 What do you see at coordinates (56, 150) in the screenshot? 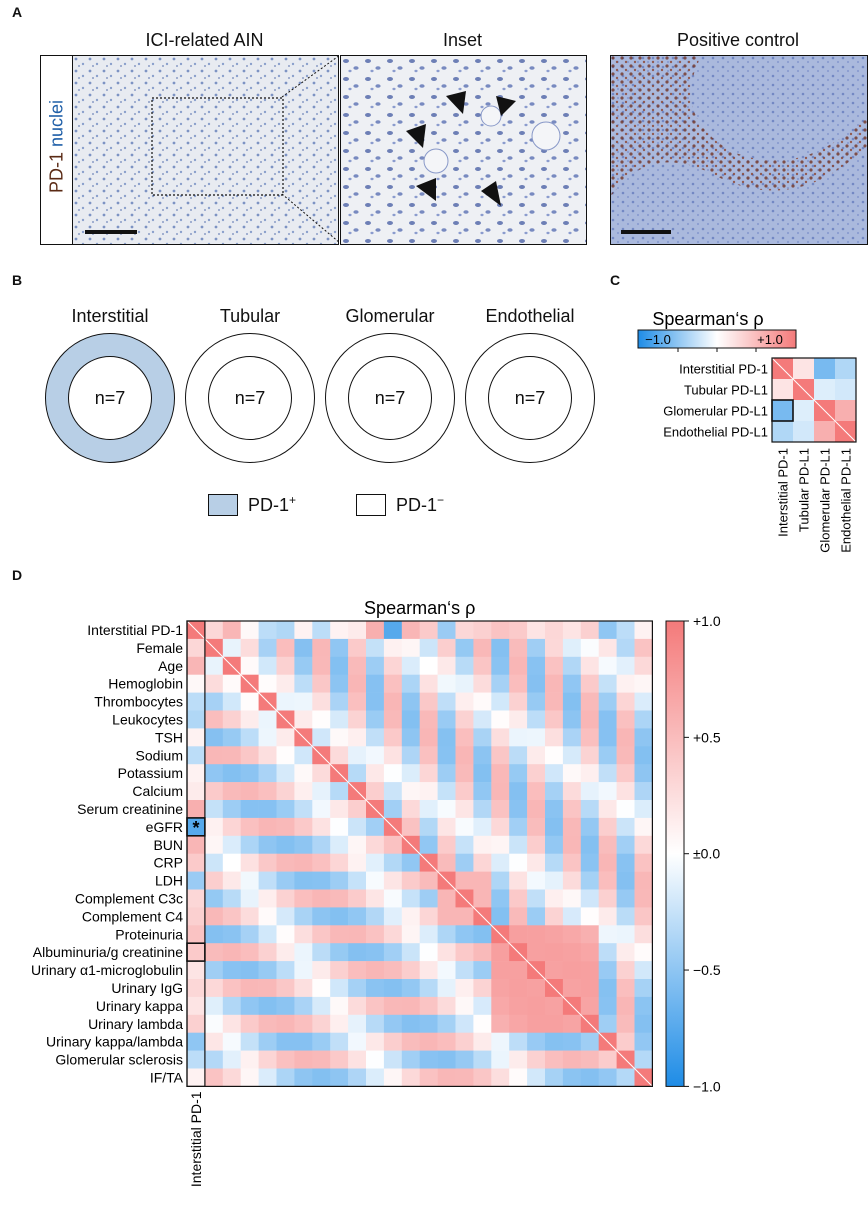
I see `stain-label-box: PD-1 nuclei` at bounding box center [56, 150].